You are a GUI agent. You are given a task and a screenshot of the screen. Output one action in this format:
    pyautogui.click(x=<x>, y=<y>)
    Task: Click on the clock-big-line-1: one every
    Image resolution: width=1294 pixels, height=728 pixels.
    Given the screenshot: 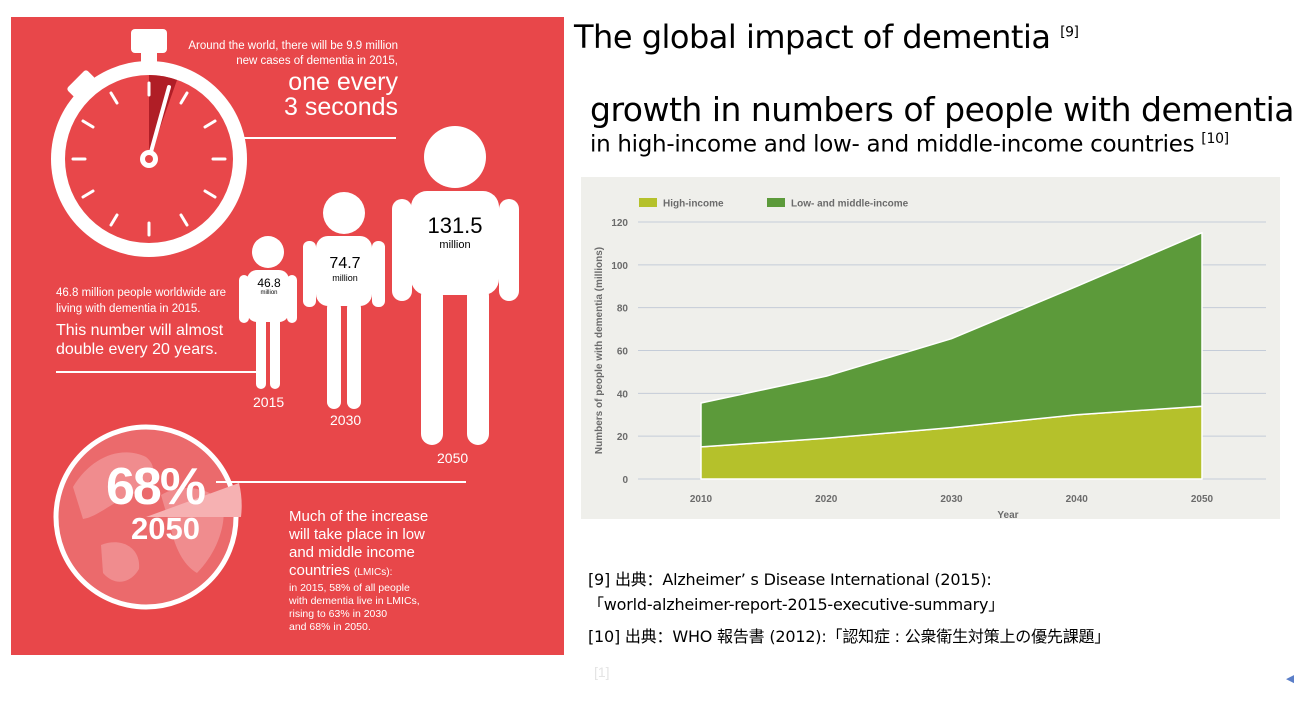 What is the action you would take?
    pyautogui.click(x=343, y=82)
    